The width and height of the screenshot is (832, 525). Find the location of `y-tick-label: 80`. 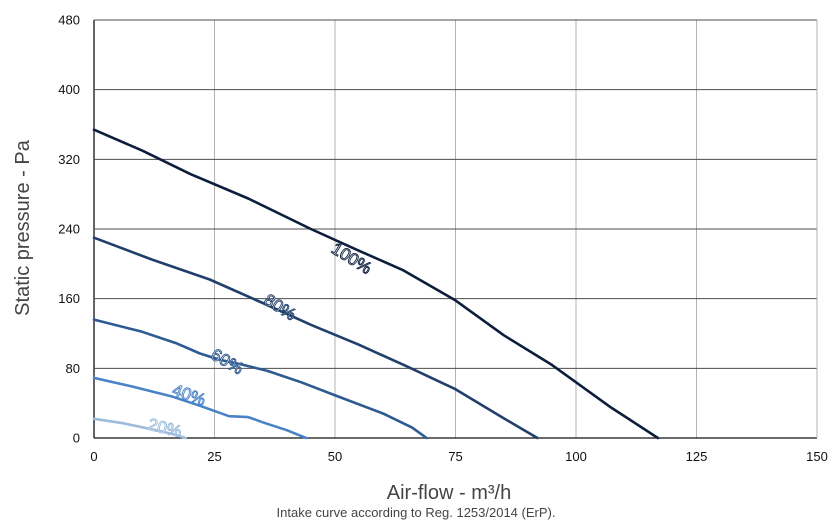

y-tick-label: 80 is located at coordinates (73, 368).